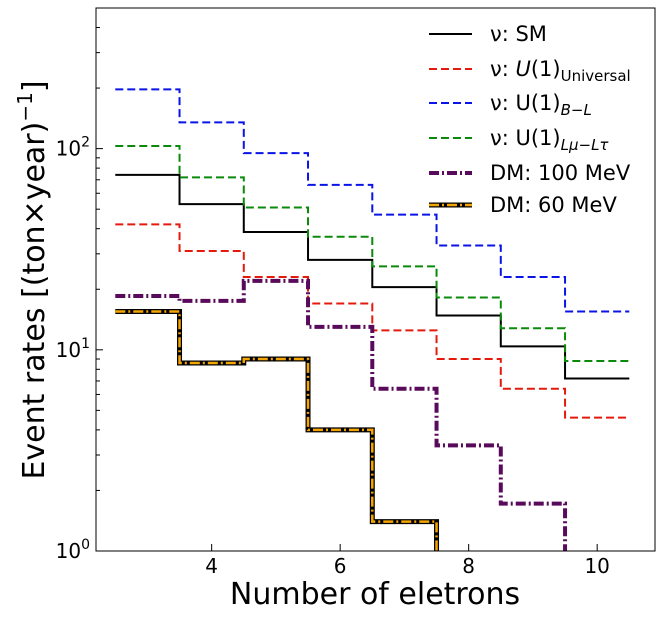 The image size is (660, 618). What do you see at coordinates (549, 140) in the screenshot?
I see `legend-label-4: ν: U(1)Lμ−Lτ` at bounding box center [549, 140].